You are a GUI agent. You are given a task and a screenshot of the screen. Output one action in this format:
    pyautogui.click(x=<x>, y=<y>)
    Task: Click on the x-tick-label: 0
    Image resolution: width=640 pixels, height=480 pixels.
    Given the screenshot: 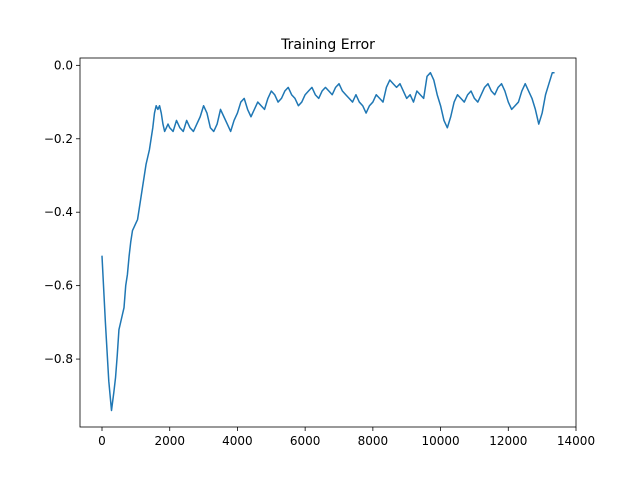 What is the action you would take?
    pyautogui.click(x=102, y=441)
    